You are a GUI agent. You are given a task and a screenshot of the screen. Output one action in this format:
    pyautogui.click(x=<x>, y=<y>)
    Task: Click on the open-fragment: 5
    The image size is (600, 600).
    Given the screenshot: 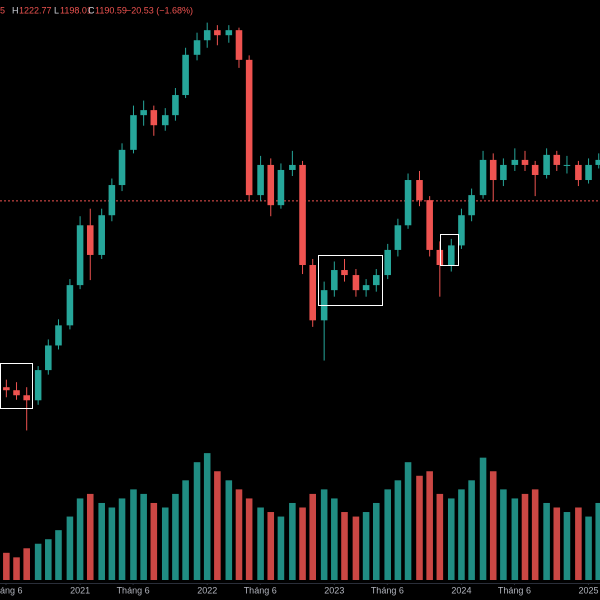 What is the action you would take?
    pyautogui.click(x=2, y=10)
    